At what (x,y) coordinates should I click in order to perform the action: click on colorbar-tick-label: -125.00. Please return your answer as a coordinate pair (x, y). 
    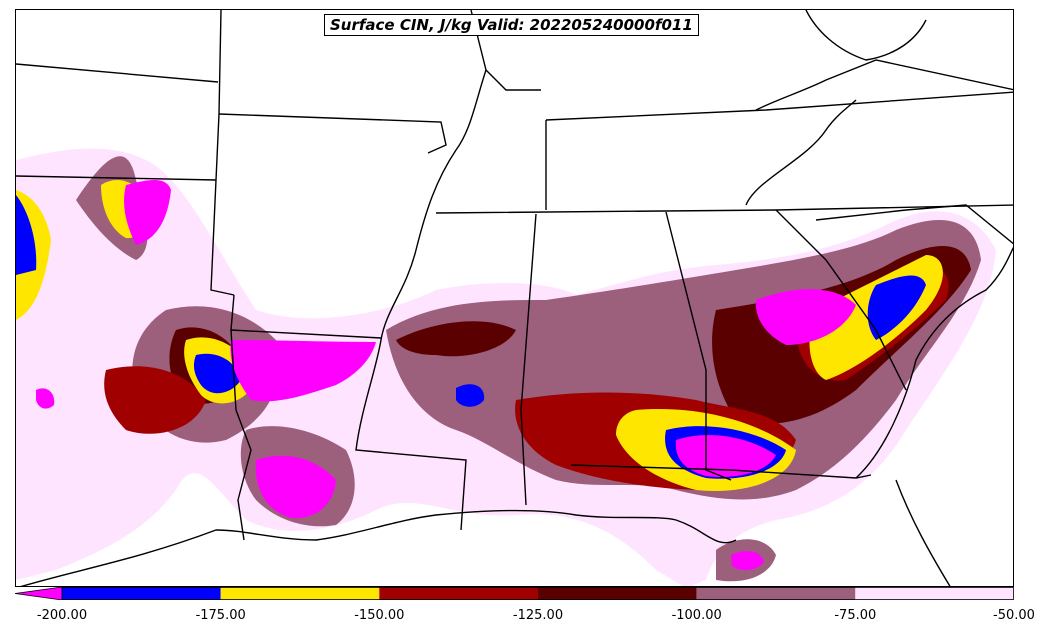
    Looking at the image, I should click on (538, 615).